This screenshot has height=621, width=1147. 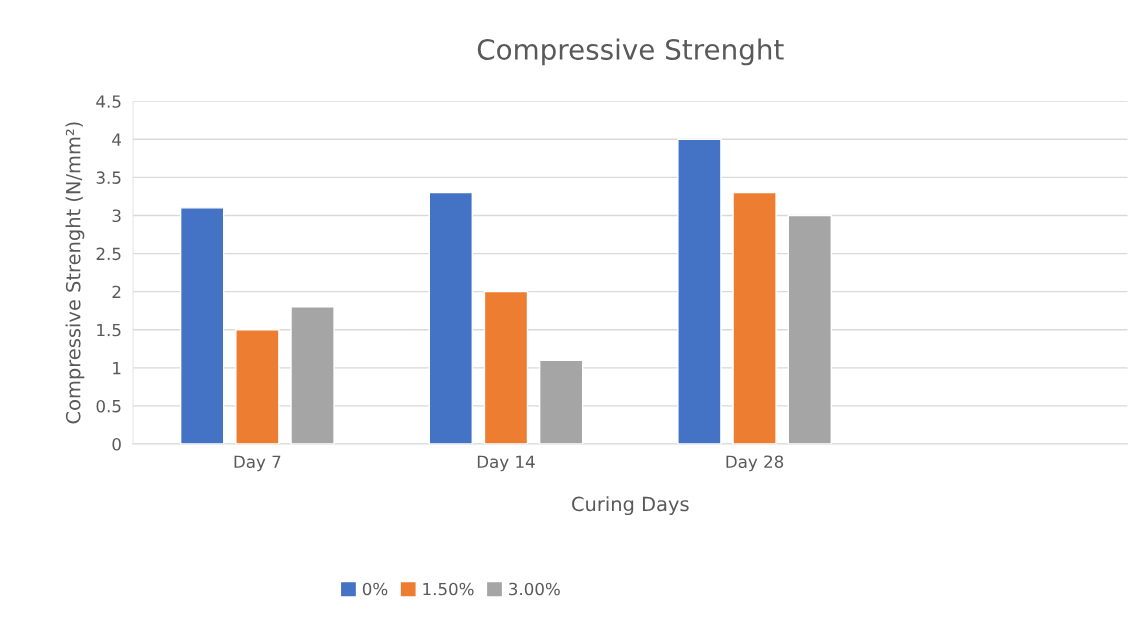 I want to click on legend-label: 1.50%, so click(x=448, y=589).